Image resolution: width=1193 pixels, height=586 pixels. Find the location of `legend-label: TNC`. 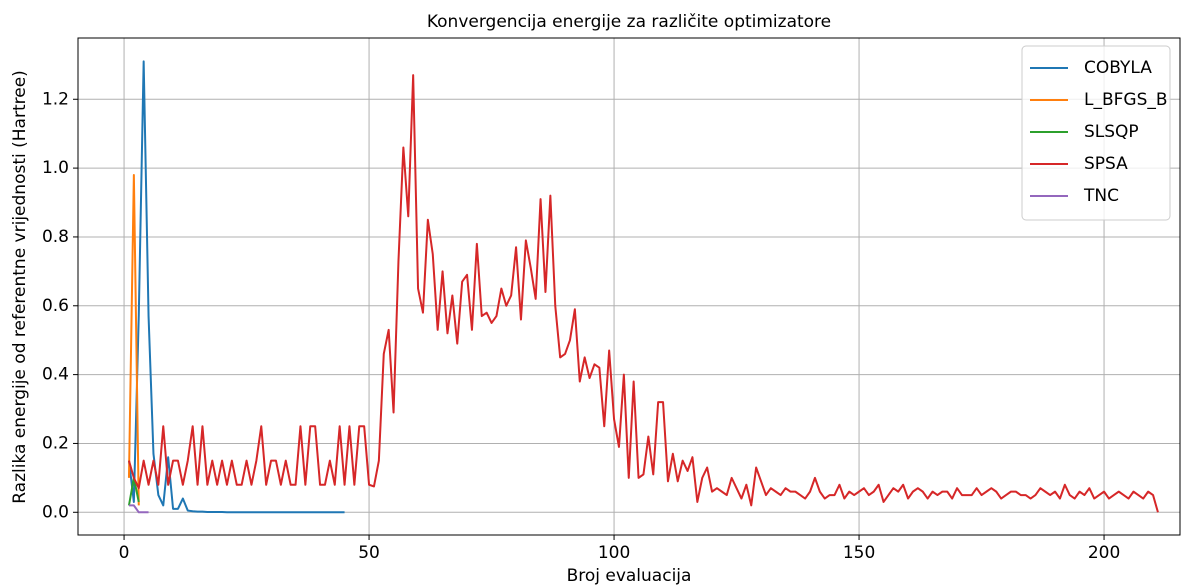

legend-label: TNC is located at coordinates (1101, 196).